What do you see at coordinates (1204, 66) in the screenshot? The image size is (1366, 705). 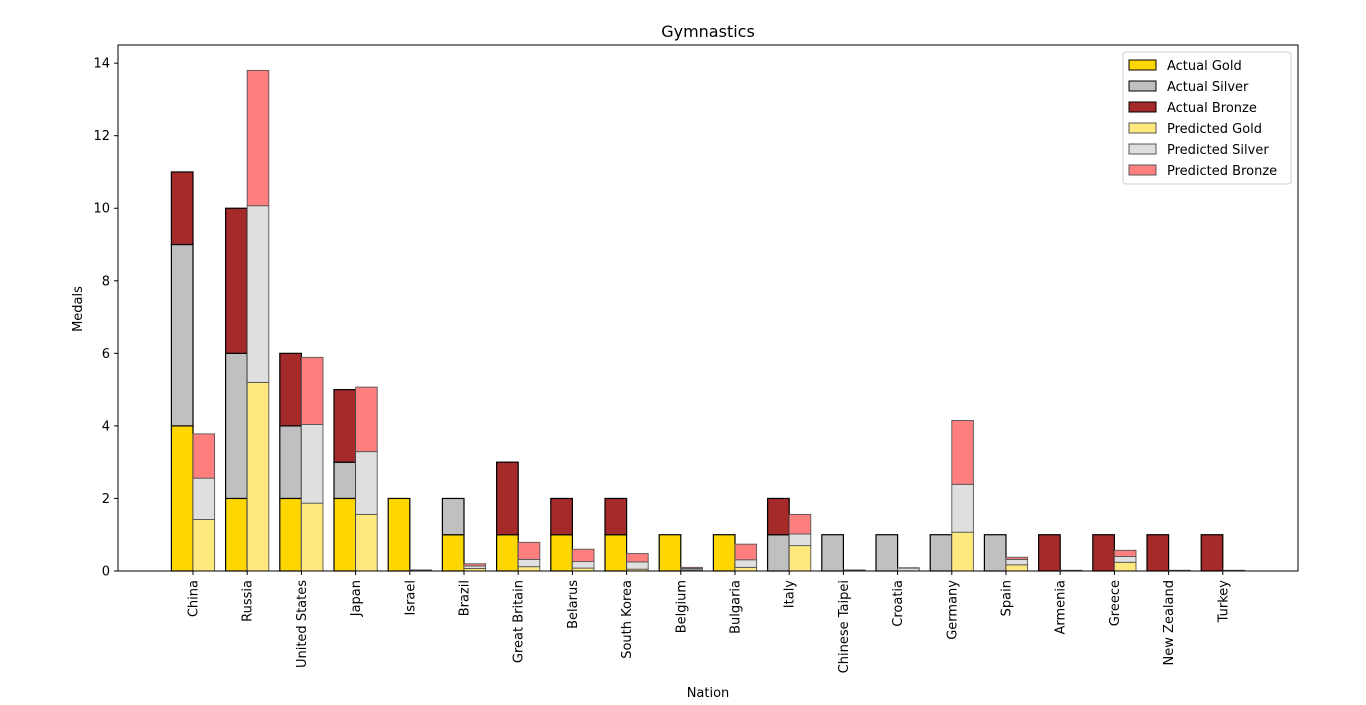 I see `legend-entry-label: Actual Gold` at bounding box center [1204, 66].